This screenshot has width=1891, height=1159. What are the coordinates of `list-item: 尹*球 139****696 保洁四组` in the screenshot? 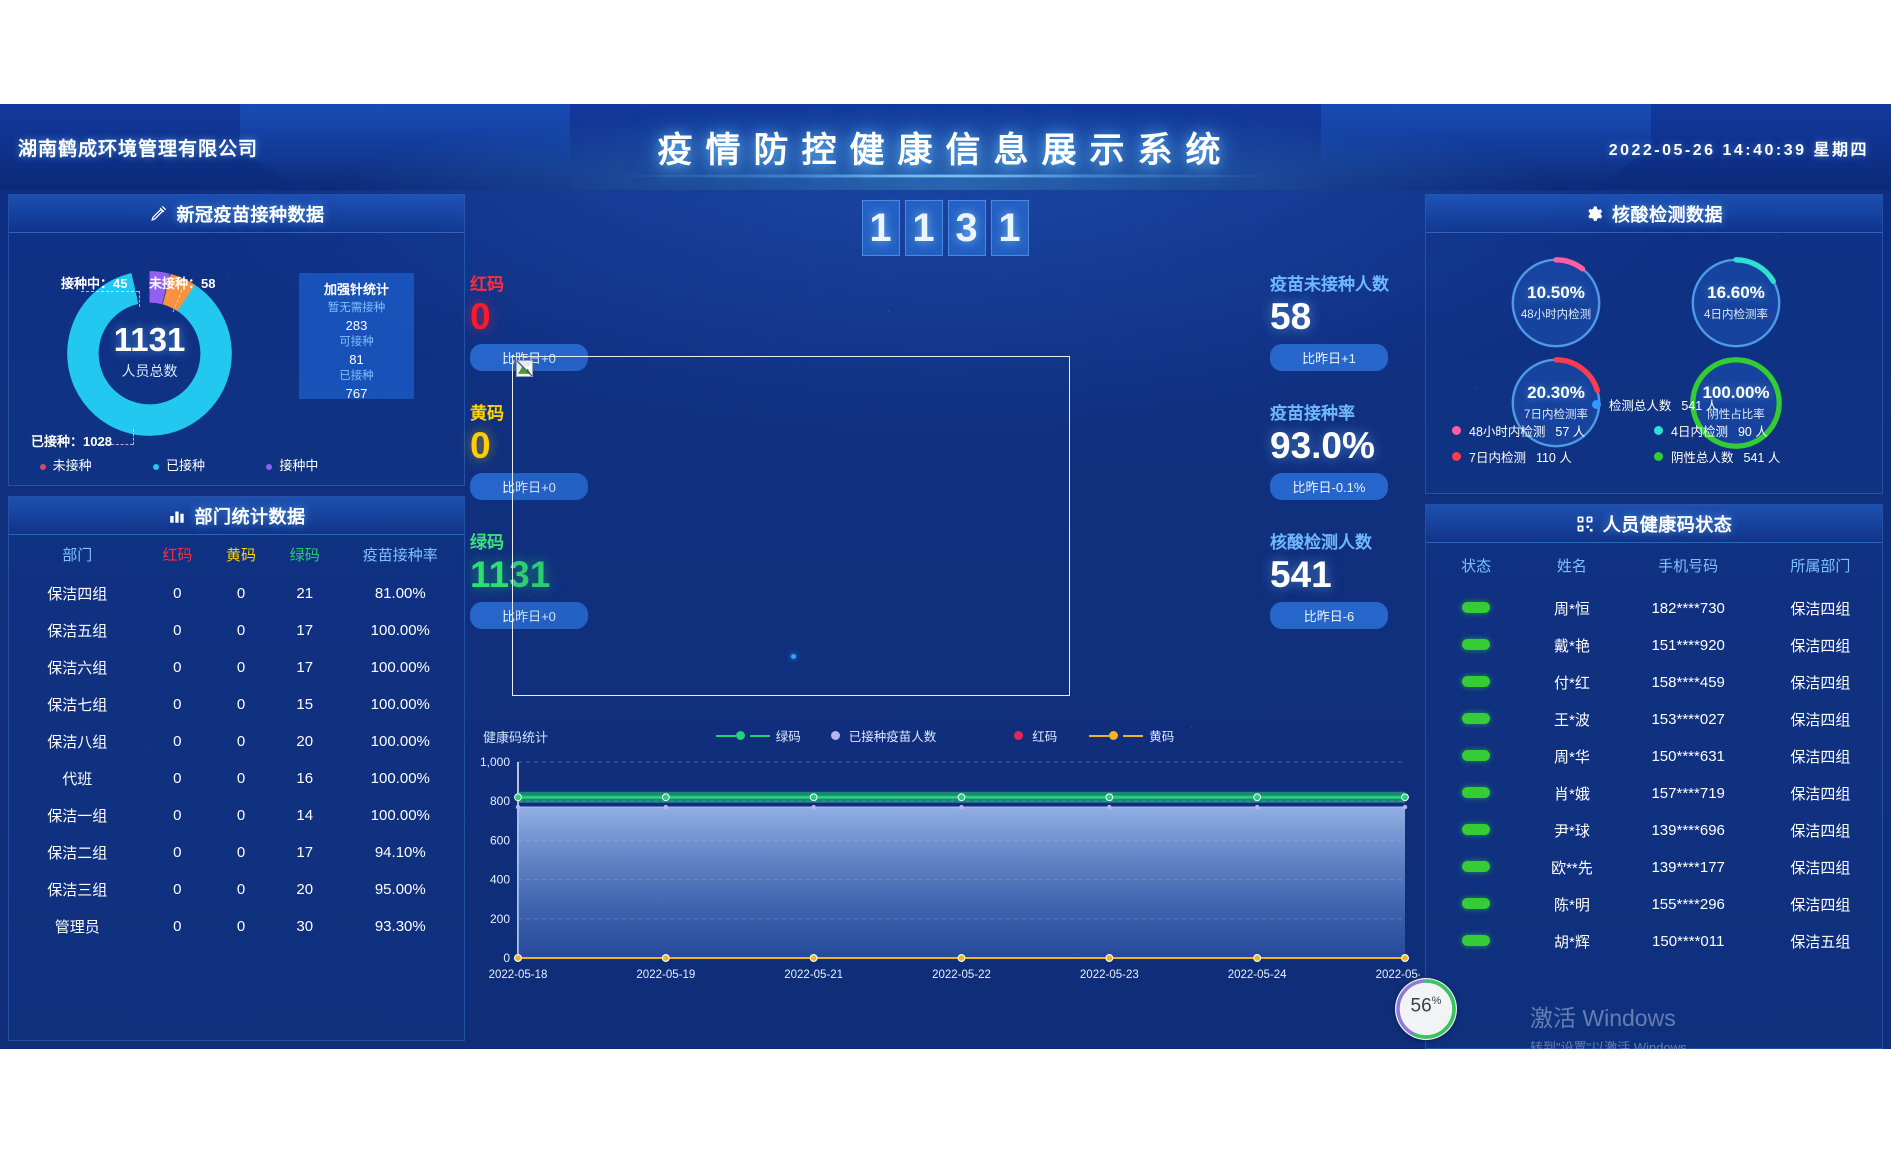 It's located at (1654, 830).